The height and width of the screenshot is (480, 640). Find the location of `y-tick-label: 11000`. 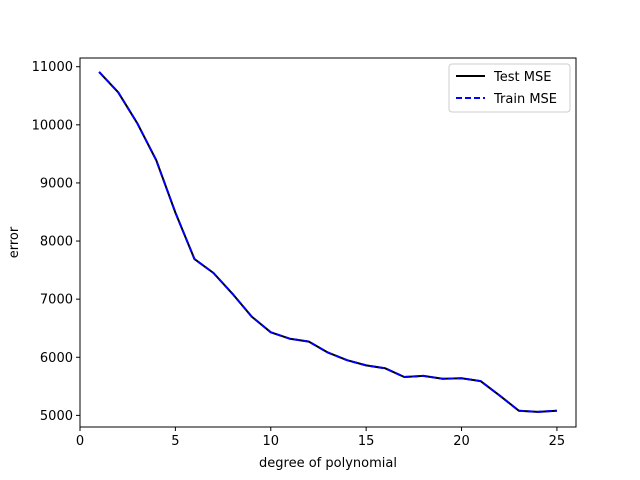

y-tick-label: 11000 is located at coordinates (52, 67).